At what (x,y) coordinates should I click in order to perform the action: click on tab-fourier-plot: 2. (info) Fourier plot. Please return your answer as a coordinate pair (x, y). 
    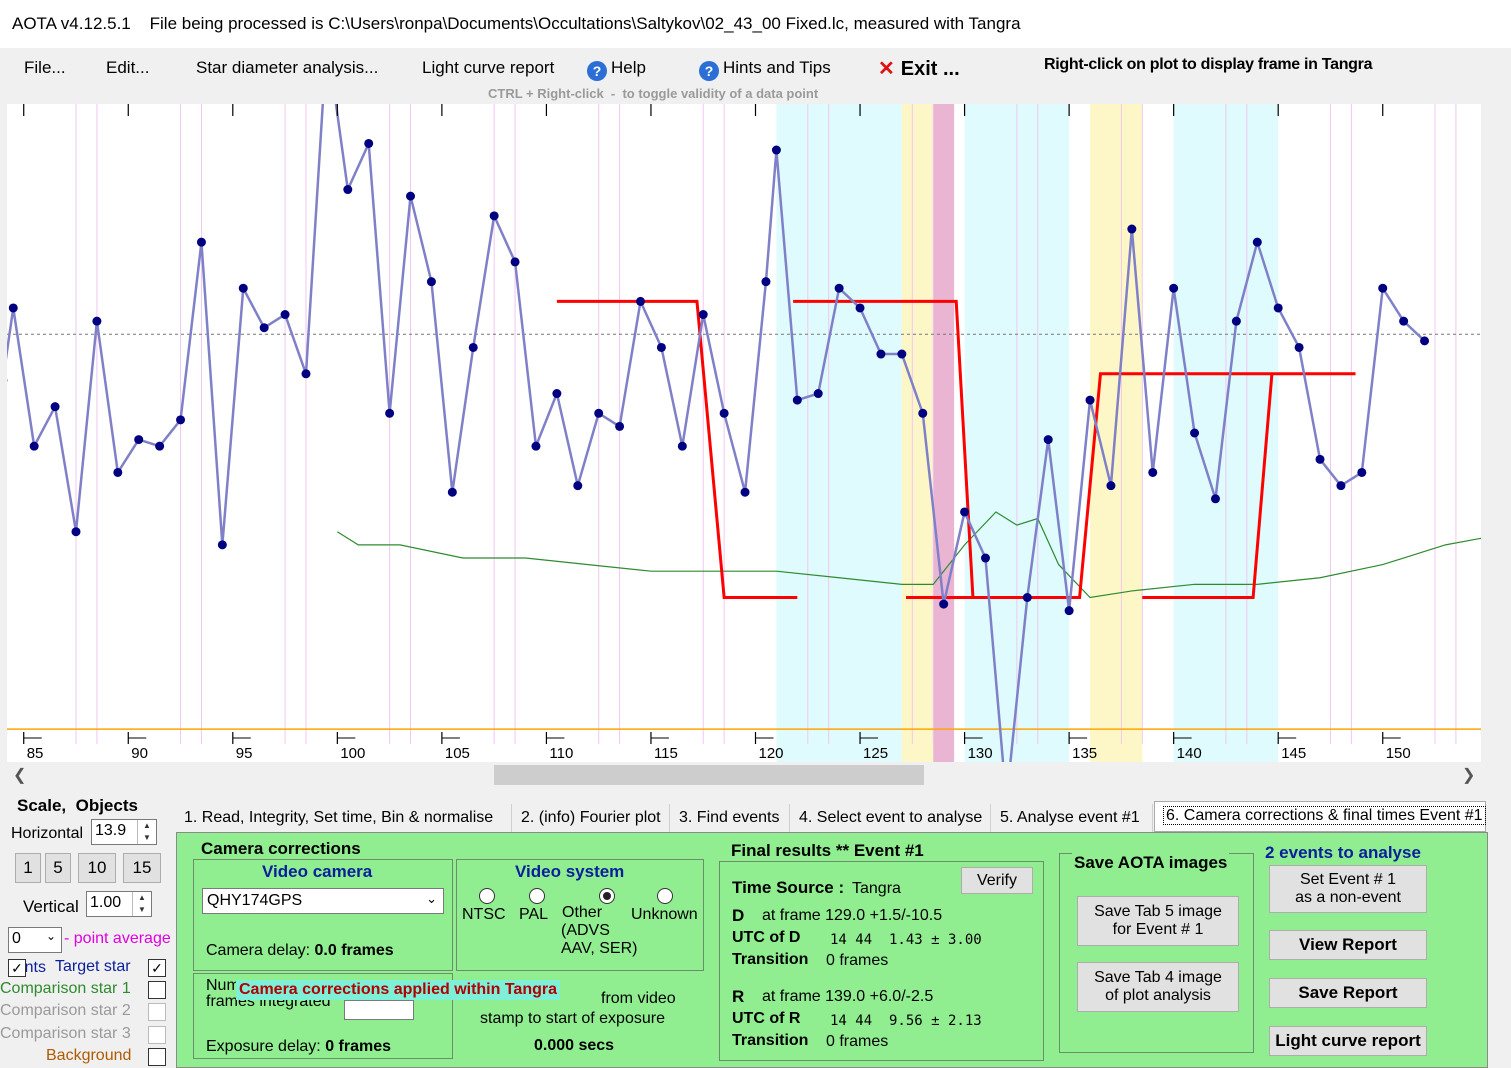
    Looking at the image, I should click on (591, 818).